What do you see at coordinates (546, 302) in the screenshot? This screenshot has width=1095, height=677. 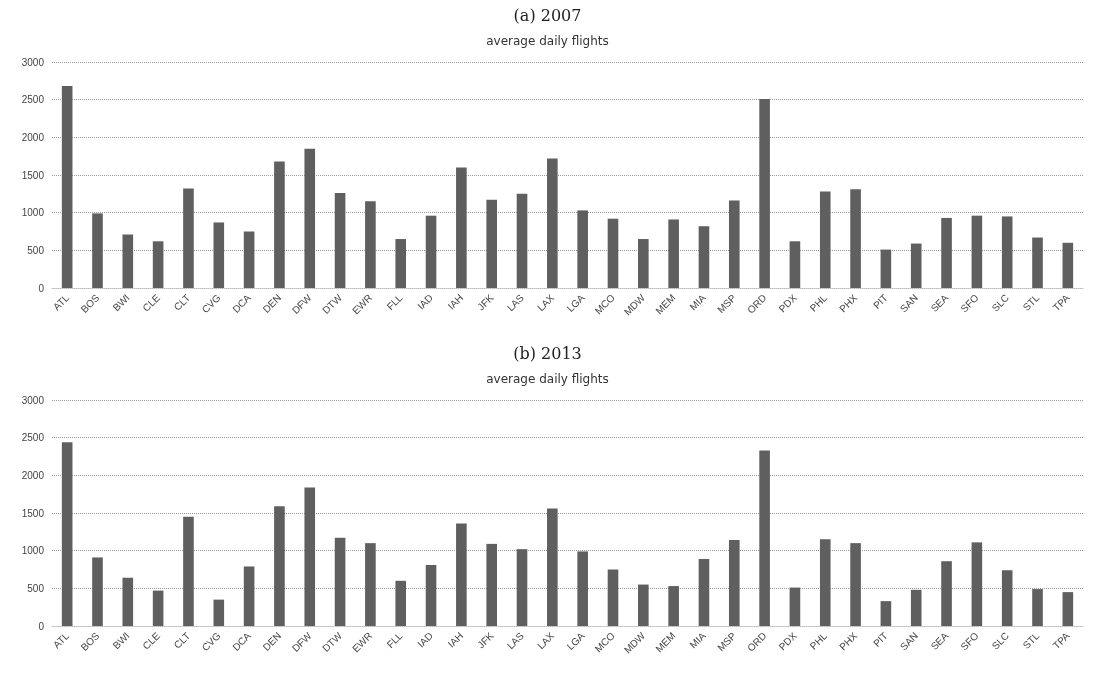 I see `x-tick-label: LAX` at bounding box center [546, 302].